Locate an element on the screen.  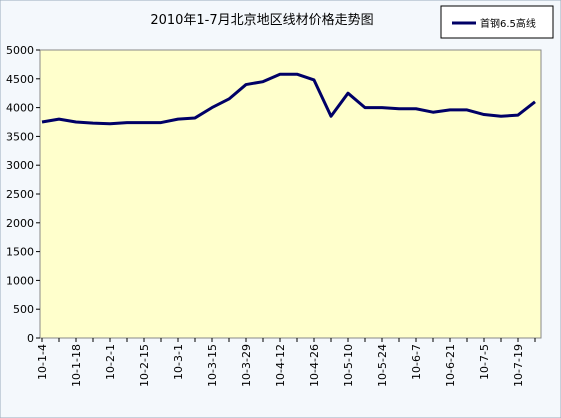
y-tick-label: 1000 is located at coordinates (20, 280).